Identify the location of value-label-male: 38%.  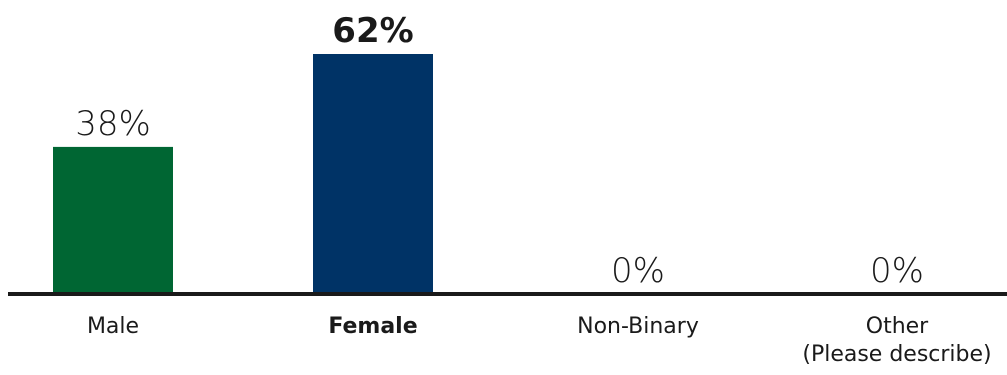
(113, 124).